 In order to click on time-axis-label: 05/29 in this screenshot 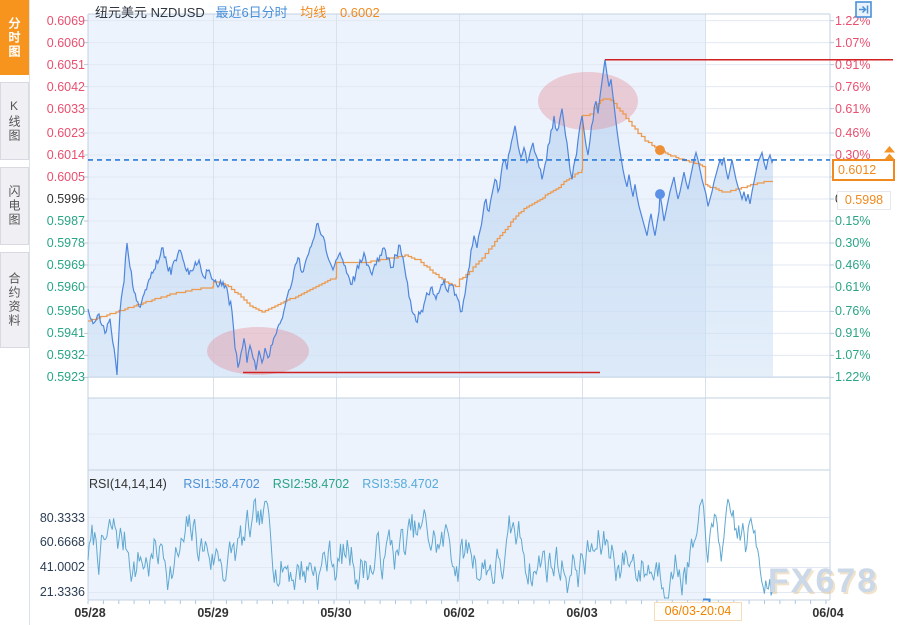, I will do `click(213, 613)`.